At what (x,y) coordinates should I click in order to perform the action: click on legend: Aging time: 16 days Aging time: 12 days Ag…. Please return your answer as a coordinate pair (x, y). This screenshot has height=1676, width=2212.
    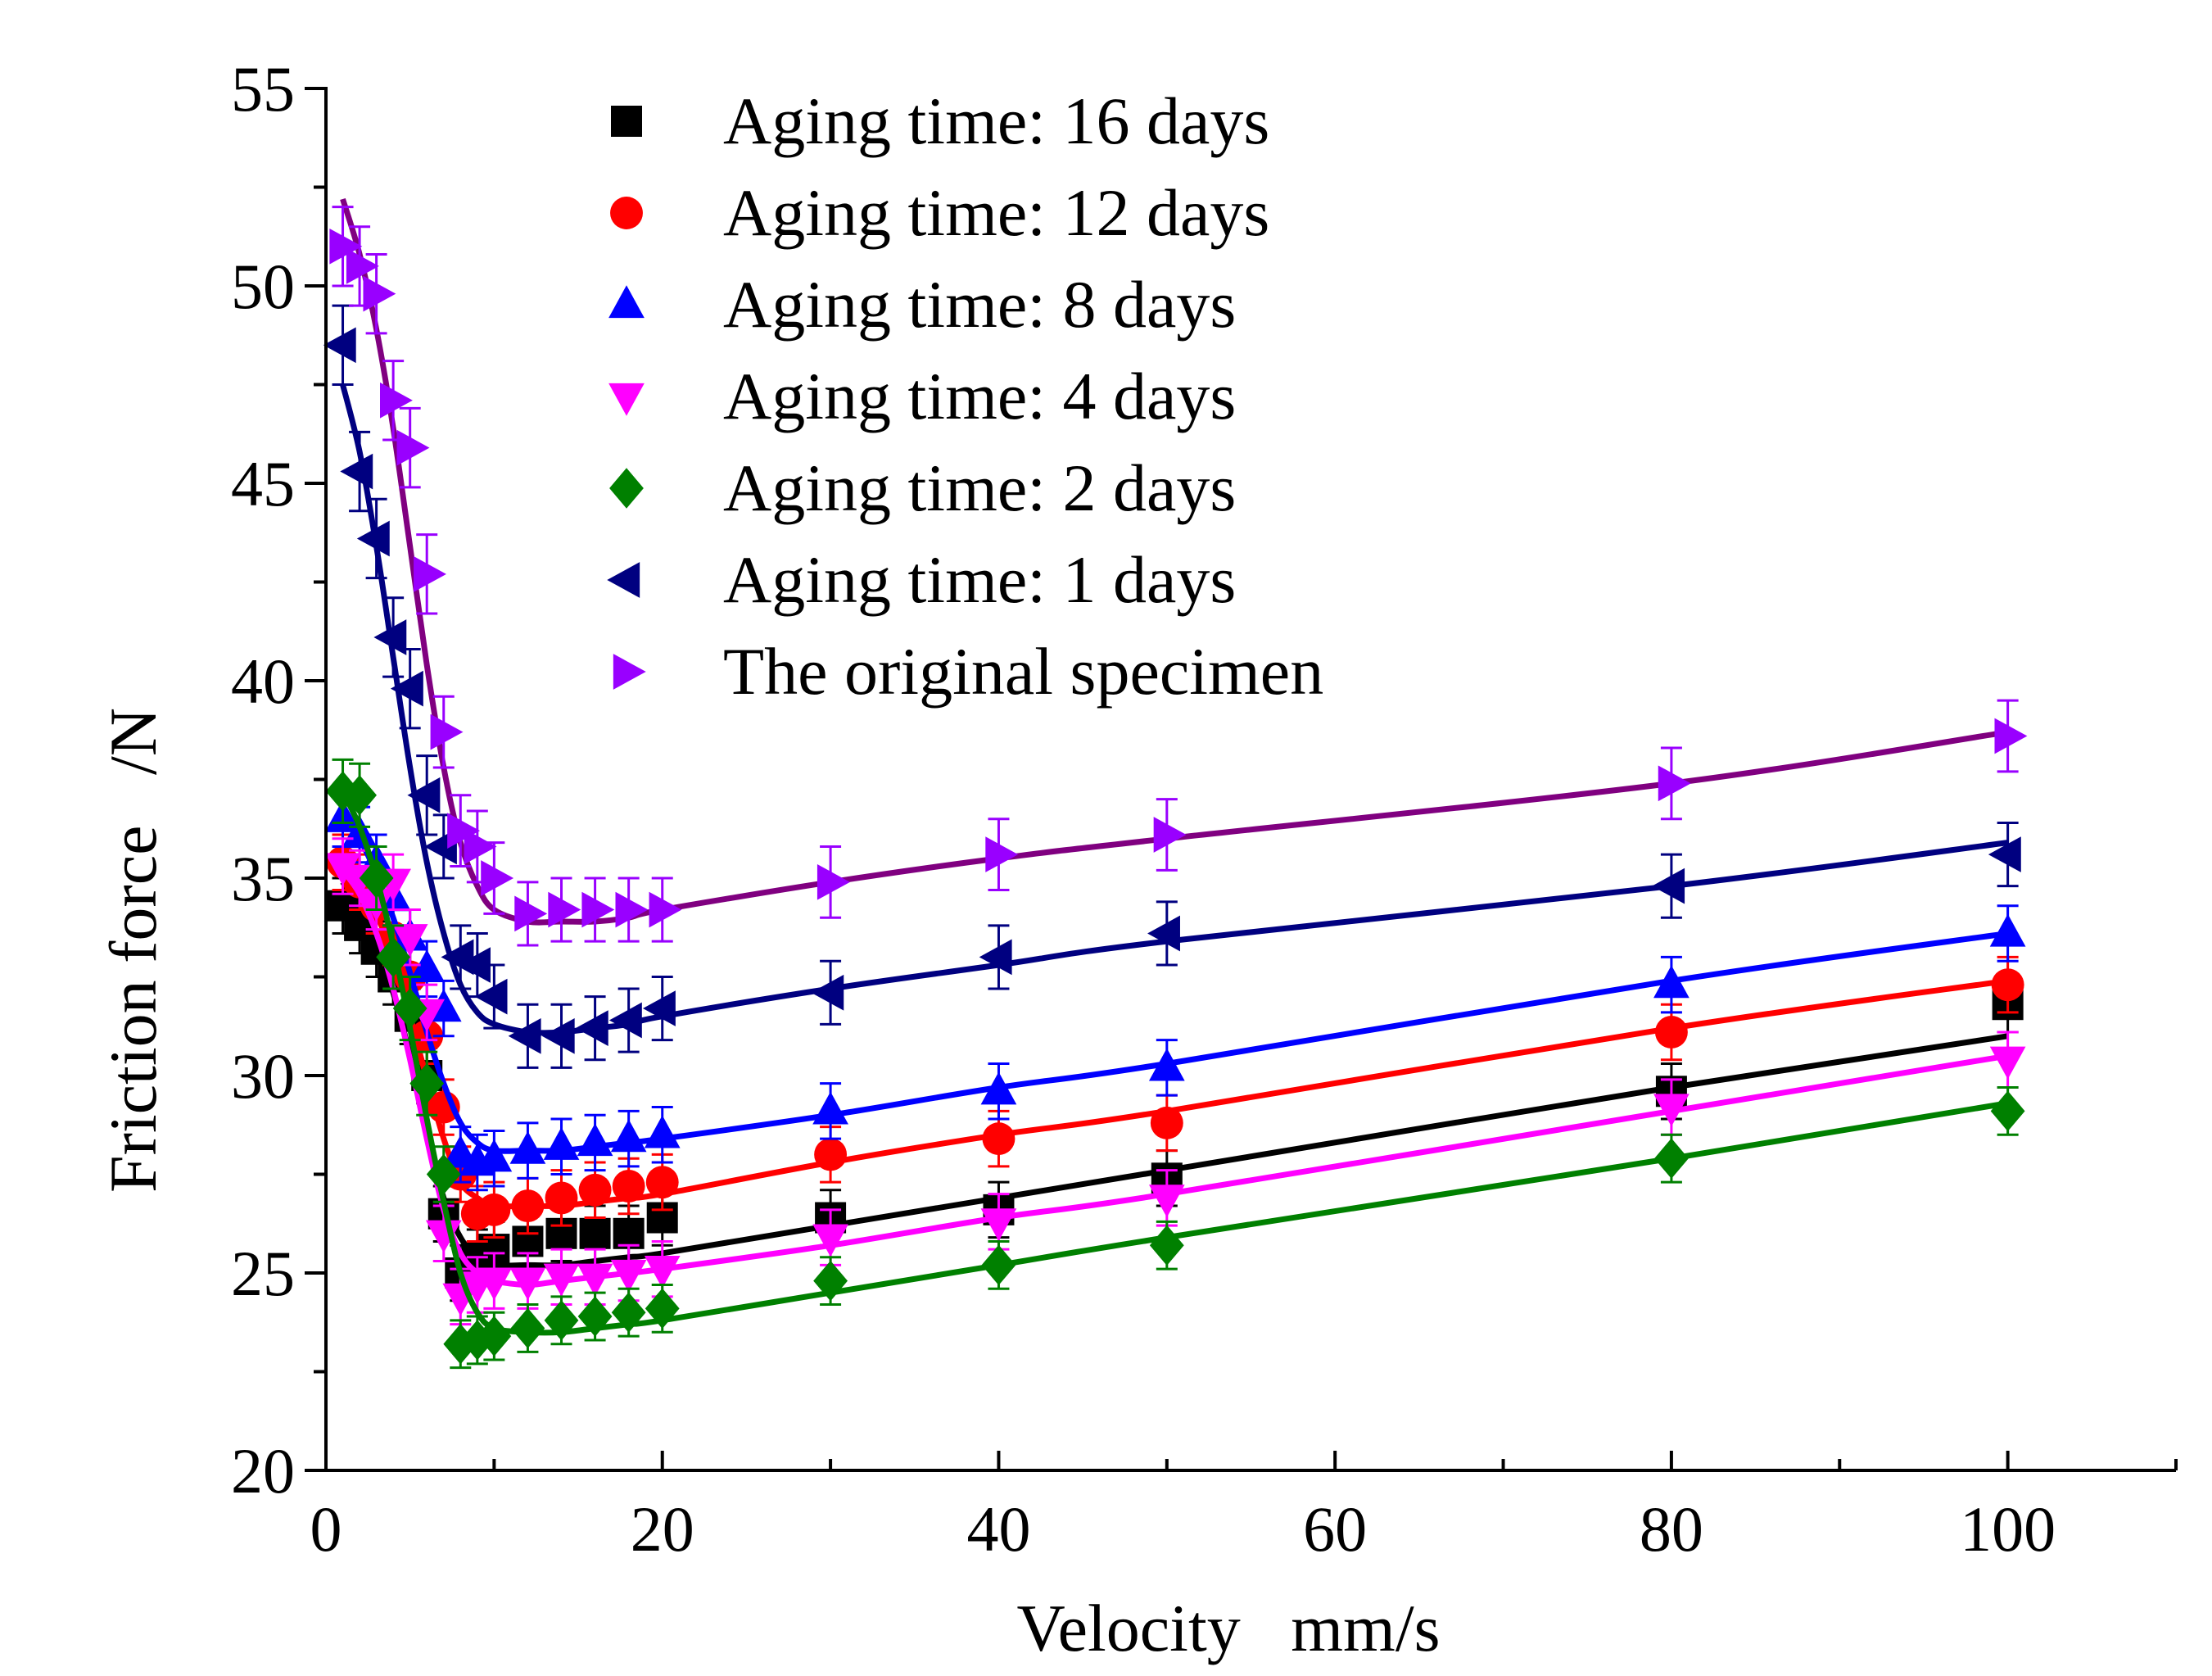
    Looking at the image, I should click on (965, 397).